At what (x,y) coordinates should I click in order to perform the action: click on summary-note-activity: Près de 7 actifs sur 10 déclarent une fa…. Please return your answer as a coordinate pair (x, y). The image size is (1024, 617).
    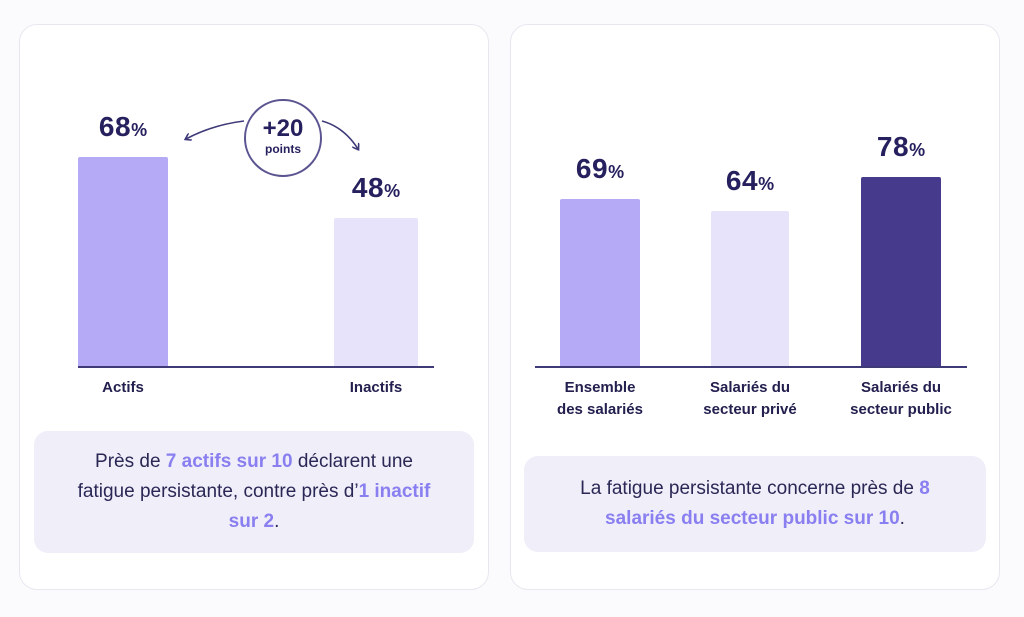
    Looking at the image, I should click on (254, 492).